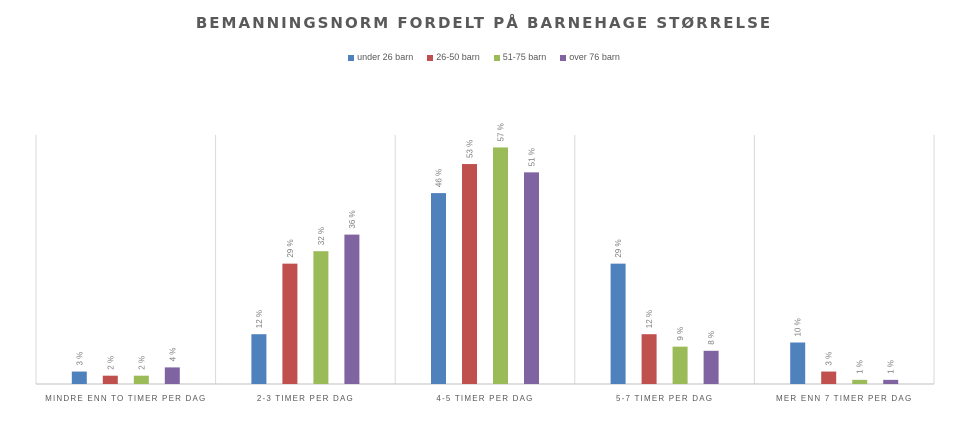 The height and width of the screenshot is (438, 968). Describe the element at coordinates (321, 236) in the screenshot. I see `data-label: 32 %` at that location.